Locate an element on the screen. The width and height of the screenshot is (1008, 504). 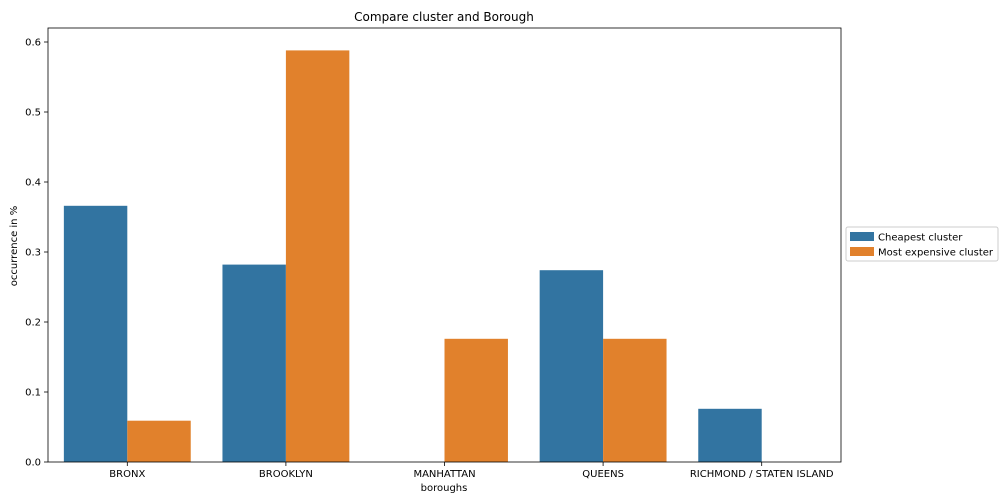
x-tick-label: QUEENS is located at coordinates (603, 474).